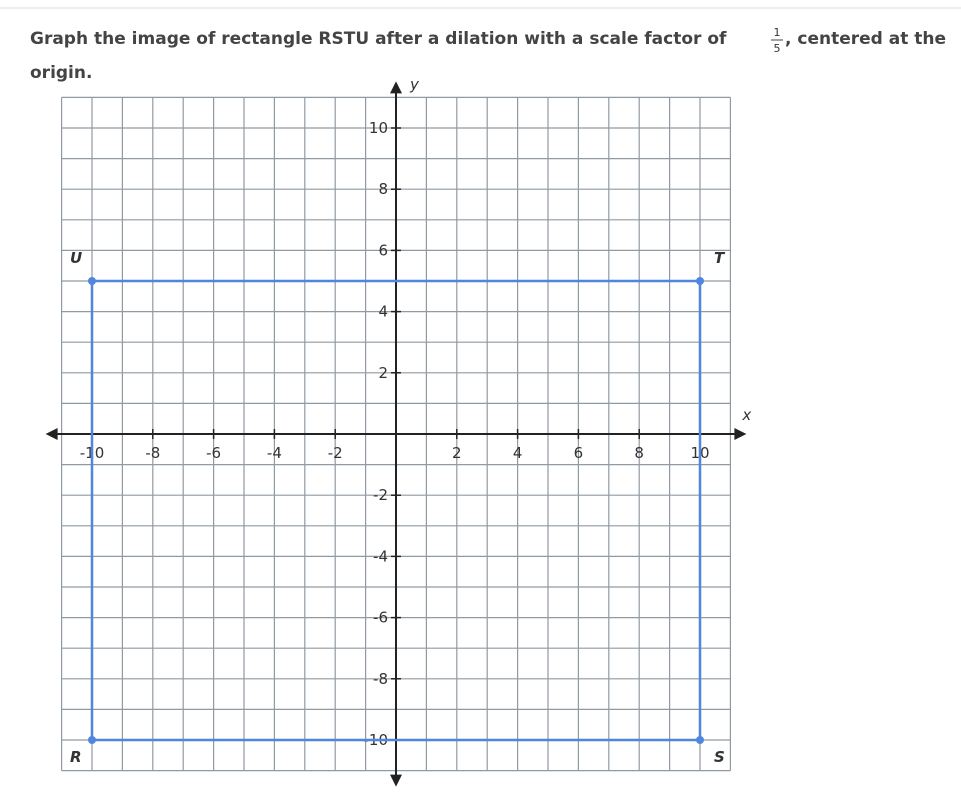 The height and width of the screenshot is (793, 961). Describe the element at coordinates (414, 84) in the screenshot. I see `y-axis-label: y` at that location.